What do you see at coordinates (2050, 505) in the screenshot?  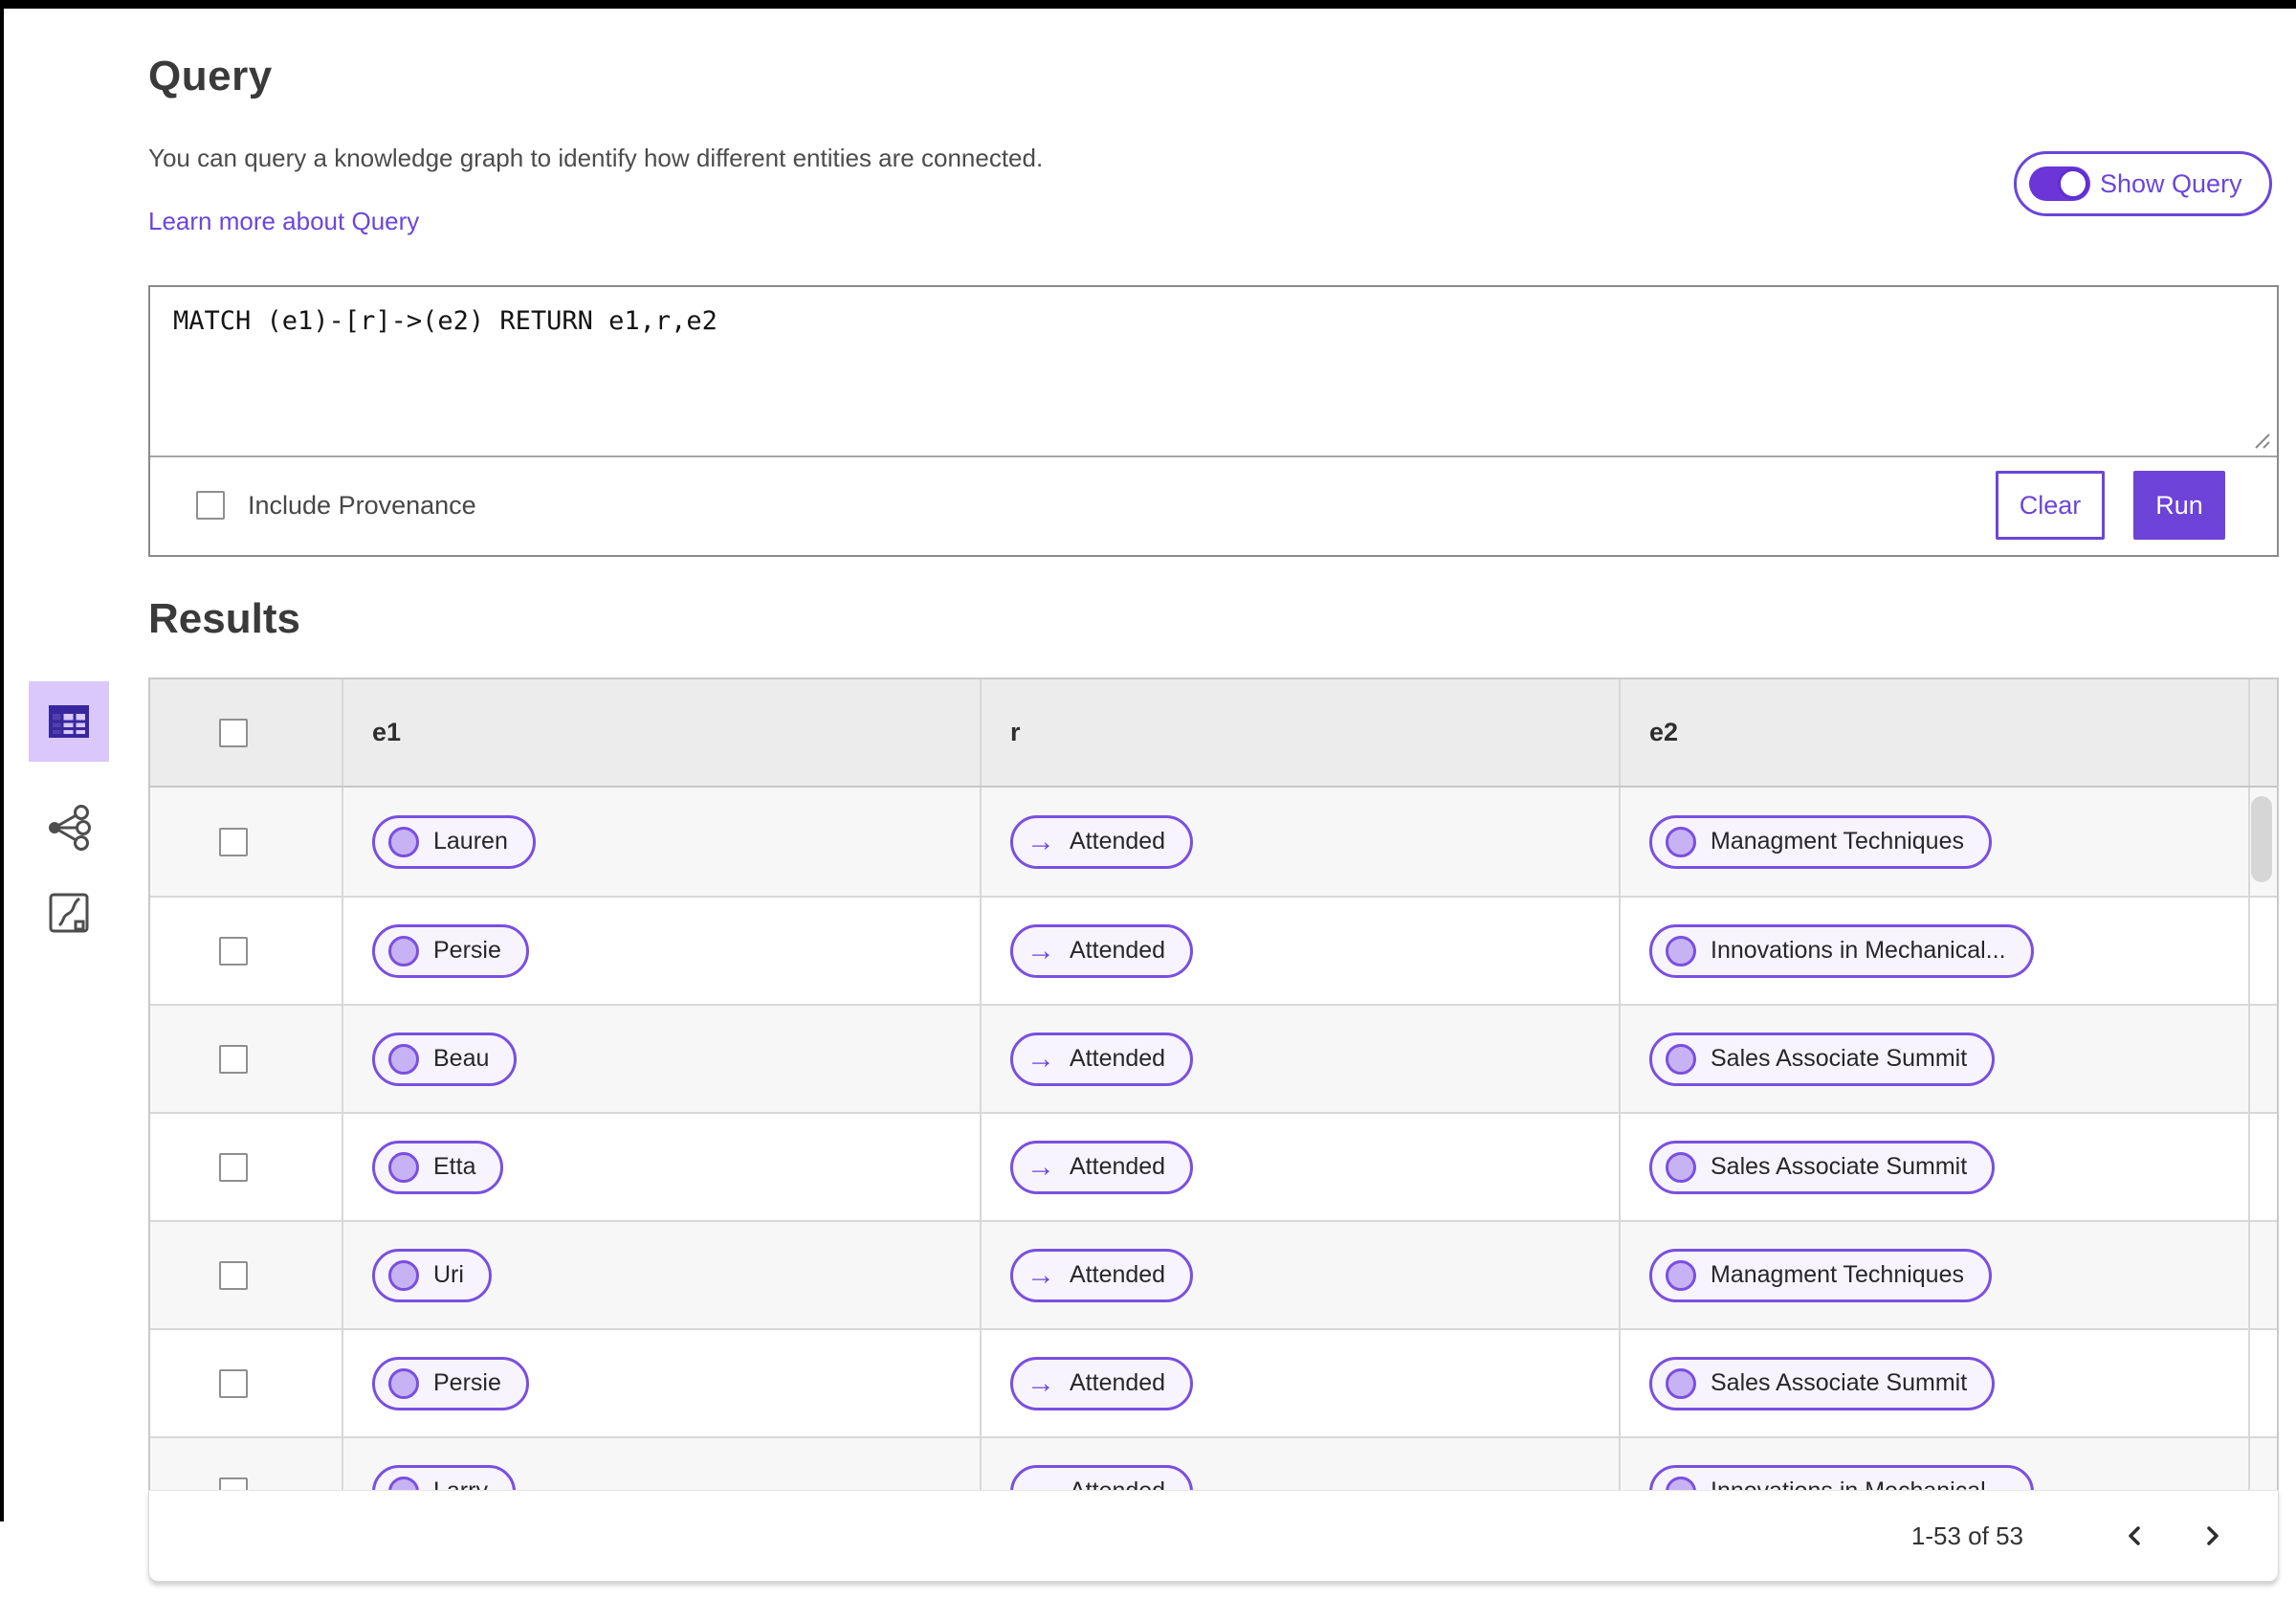 I see `clear-button: Clear` at bounding box center [2050, 505].